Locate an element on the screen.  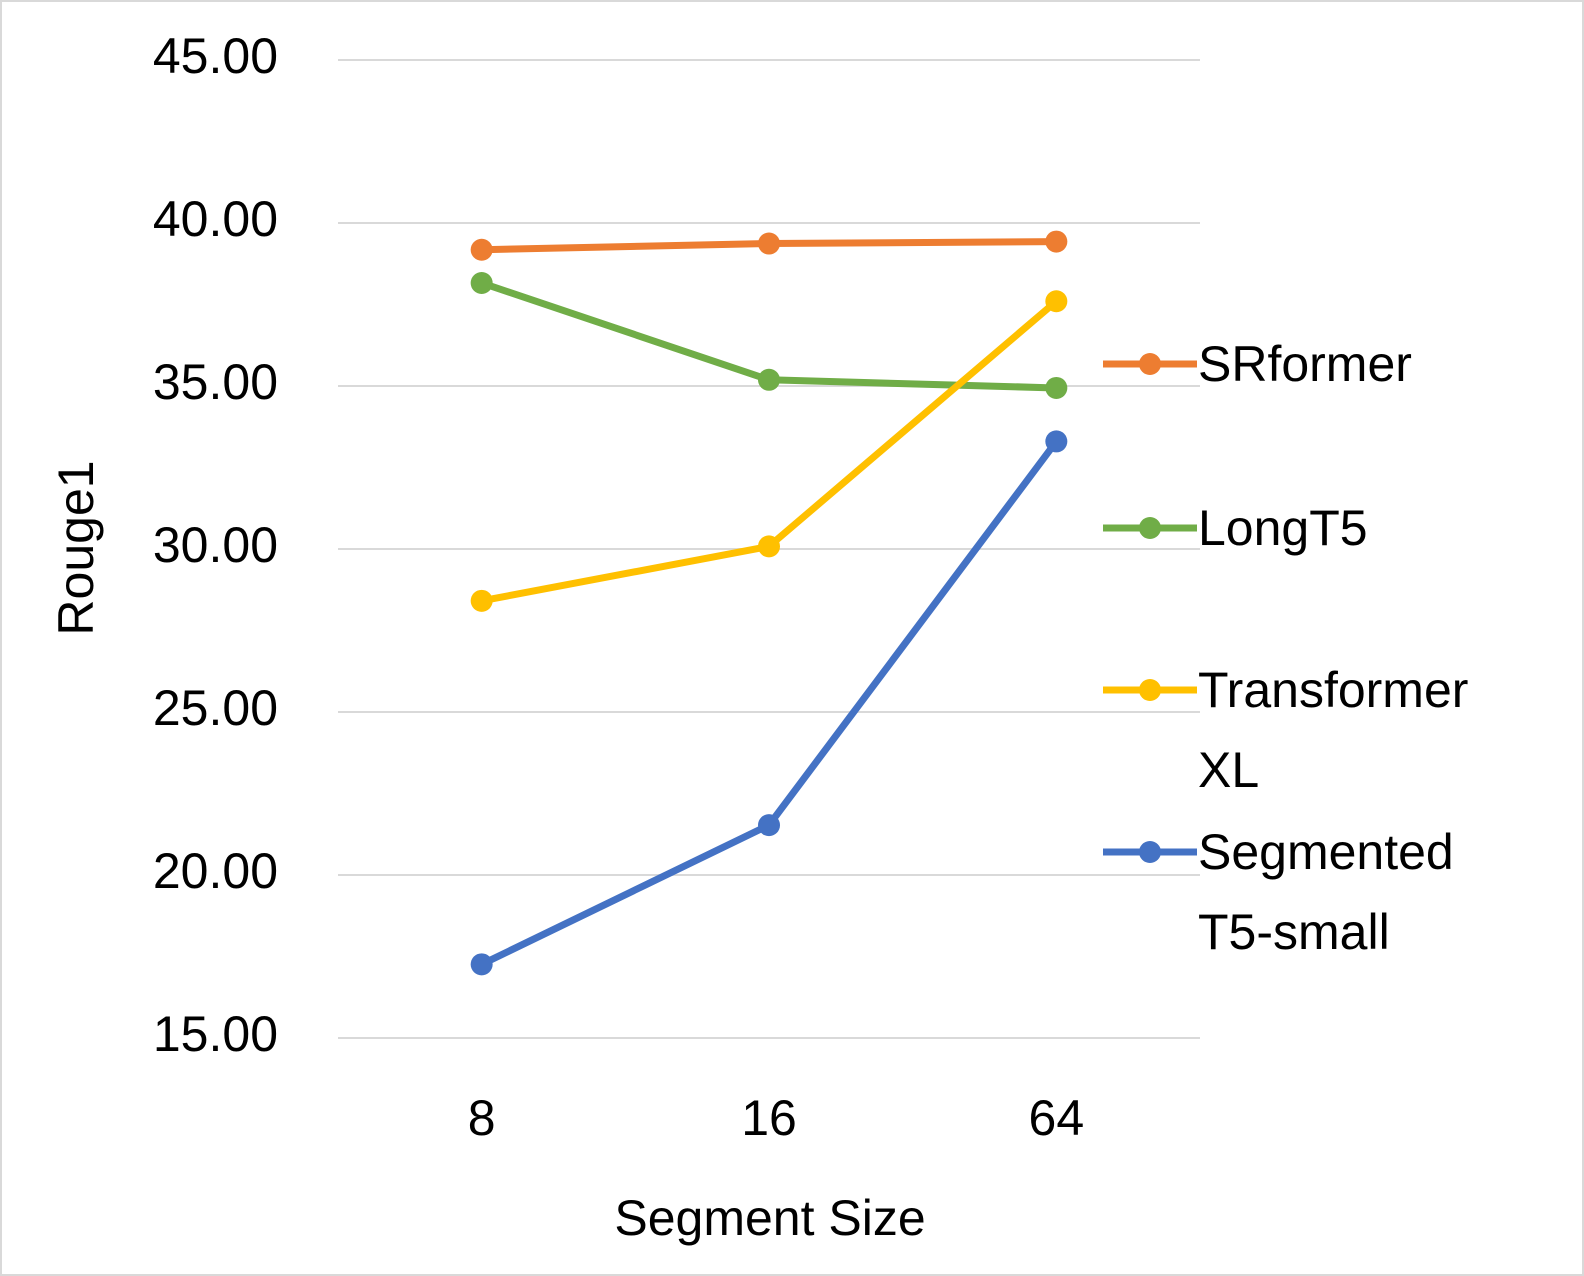
y-tick-label: 40.00 is located at coordinates (215, 219).